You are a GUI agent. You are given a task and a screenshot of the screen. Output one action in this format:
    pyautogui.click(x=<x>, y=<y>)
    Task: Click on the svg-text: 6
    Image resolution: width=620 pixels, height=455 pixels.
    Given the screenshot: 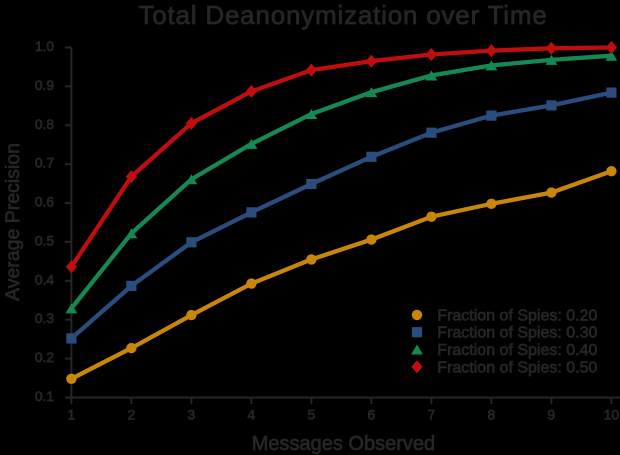 What is the action you would take?
    pyautogui.click(x=372, y=415)
    